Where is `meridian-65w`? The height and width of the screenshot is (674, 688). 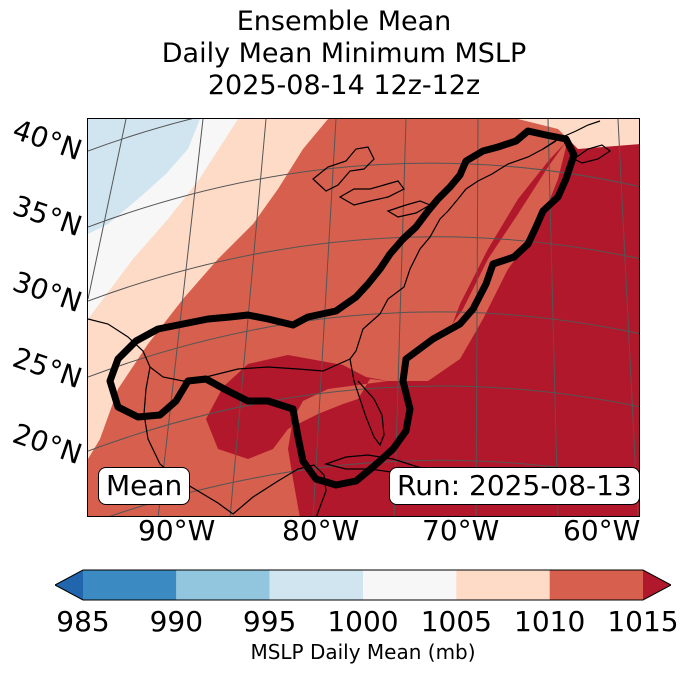
meridian-65w is located at coordinates (553, 317).